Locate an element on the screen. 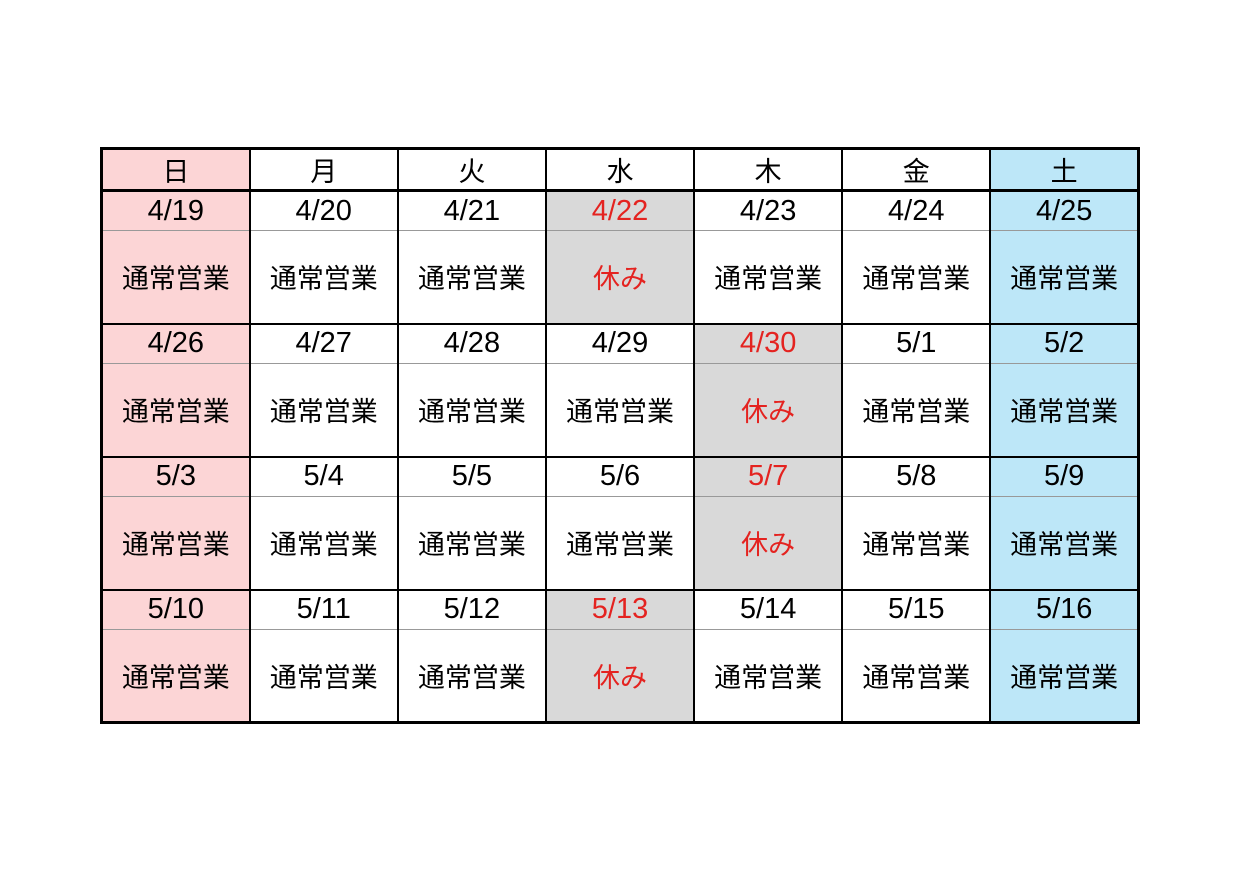  week2-date-row: 4/26 4/27 4/28 4/29 4/30 5/1 5/2 is located at coordinates (620, 343).